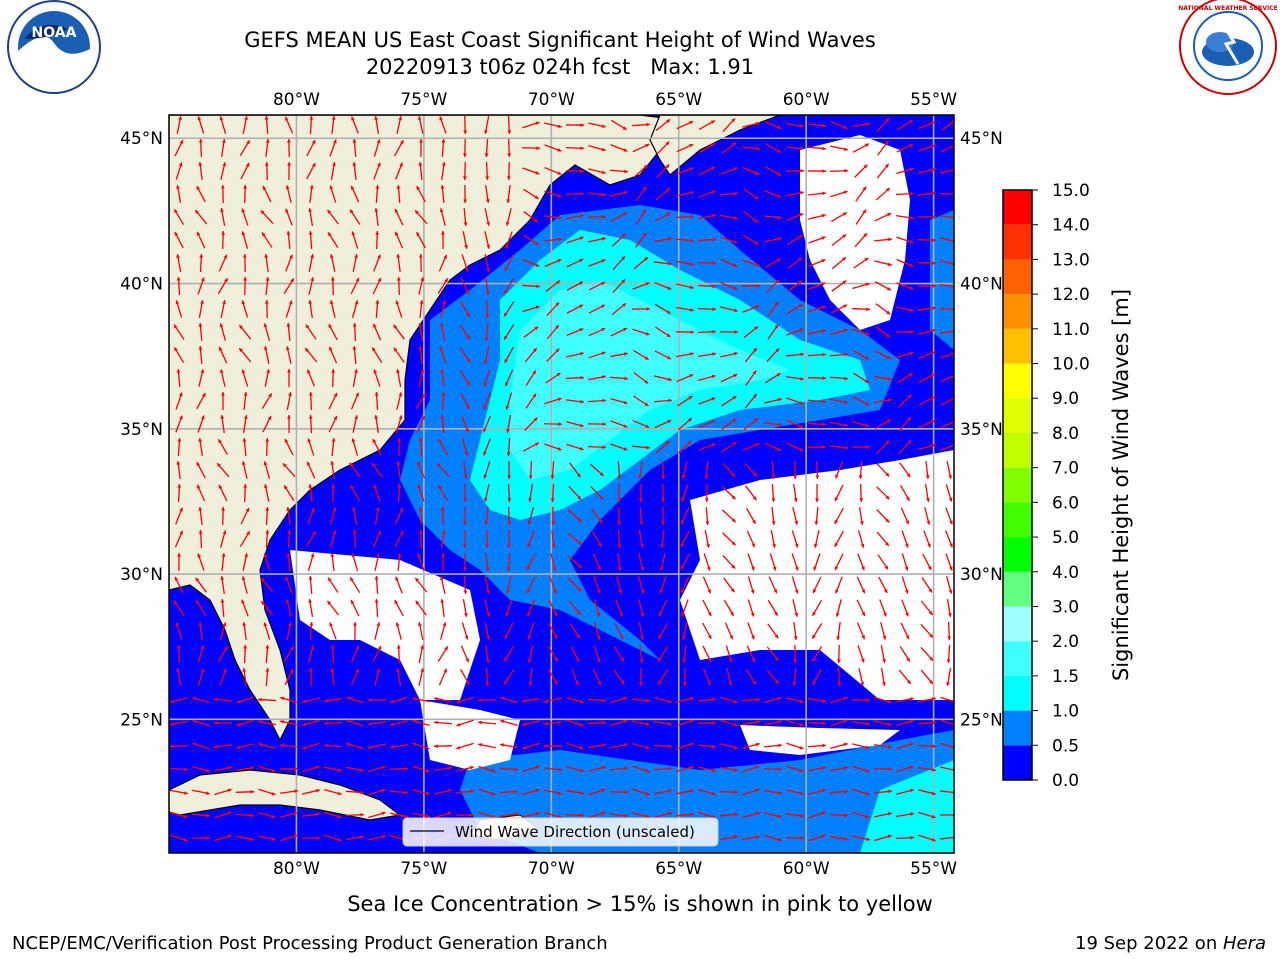 This screenshot has width=1280, height=960. I want to click on lon-tick-label-top: 70°W, so click(551, 100).